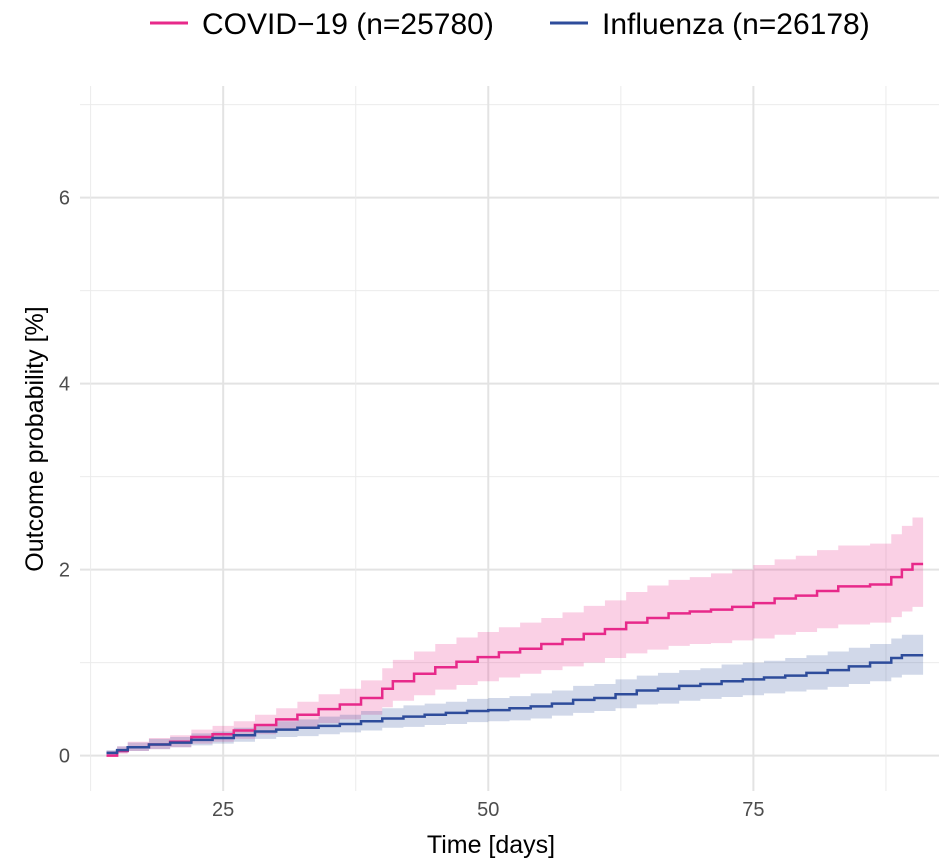  What do you see at coordinates (35, 438) in the screenshot?
I see `y-axis-title: Outcome probability [%]` at bounding box center [35, 438].